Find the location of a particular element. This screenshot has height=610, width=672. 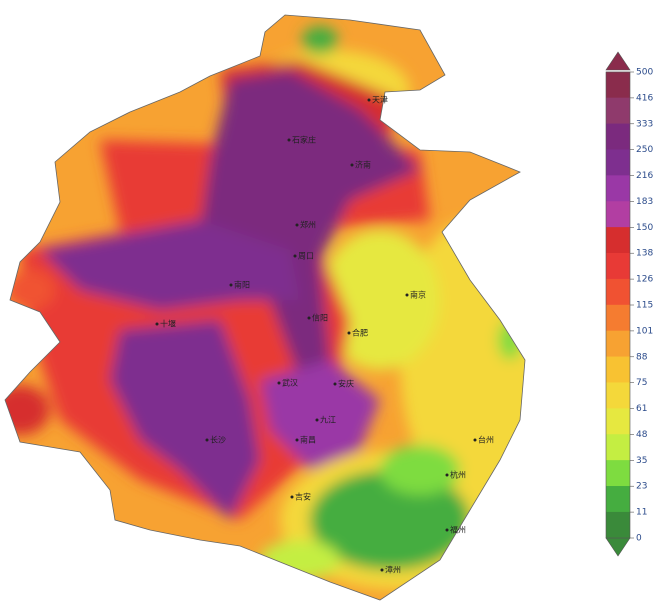

colorbar-label: 150 is located at coordinates (644, 228).